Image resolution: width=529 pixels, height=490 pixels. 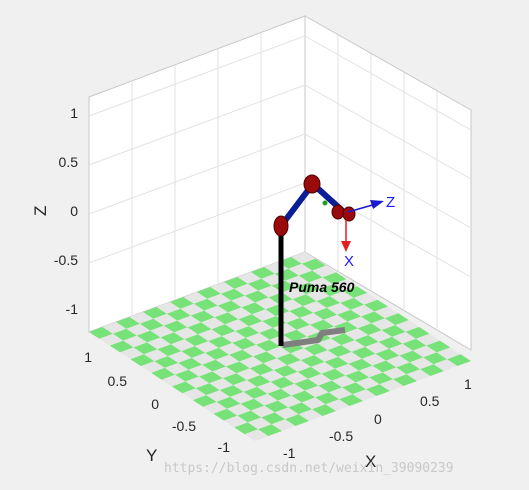 I want to click on x-tick-label: 1, so click(x=468, y=384).